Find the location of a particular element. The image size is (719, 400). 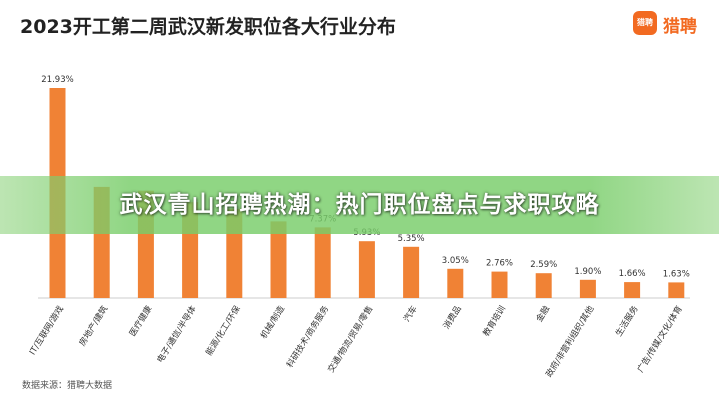

overlay-banner: 武汉青山招聘热潮：热门职位盘点与求职攻略 is located at coordinates (359, 205).